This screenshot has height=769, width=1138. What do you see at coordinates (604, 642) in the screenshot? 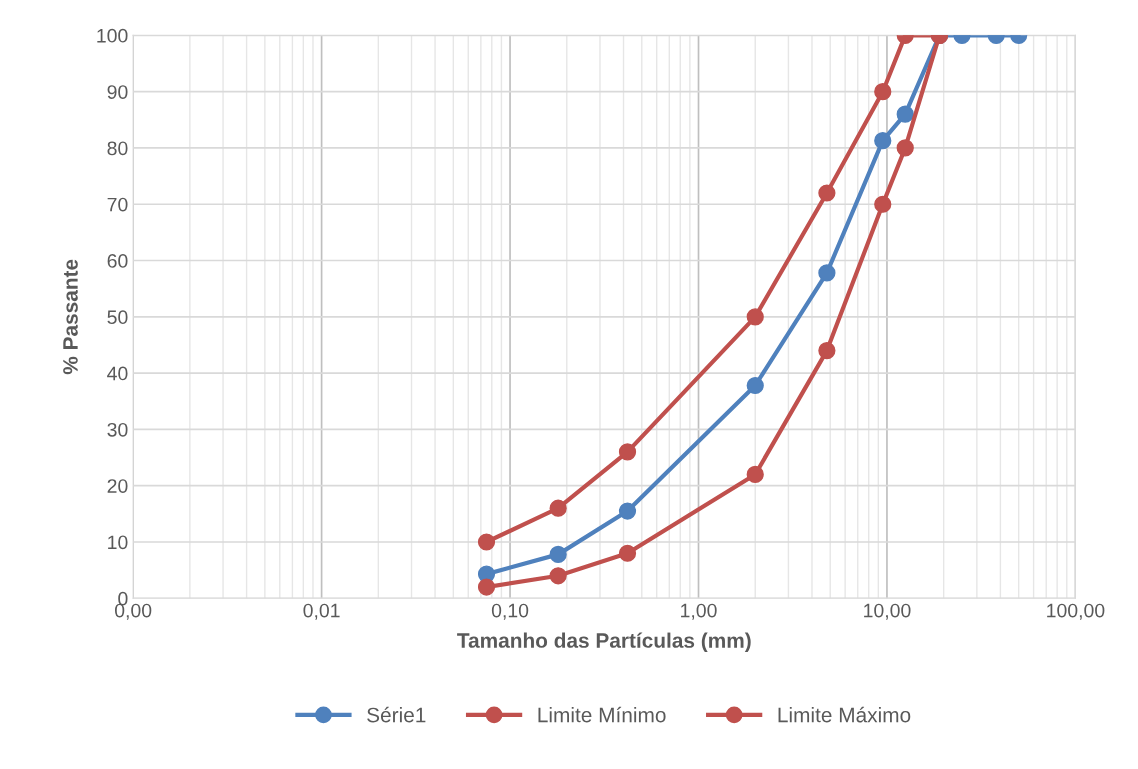
I see `x-axis-title: Tamanho das Partículas (mm)` at bounding box center [604, 642].